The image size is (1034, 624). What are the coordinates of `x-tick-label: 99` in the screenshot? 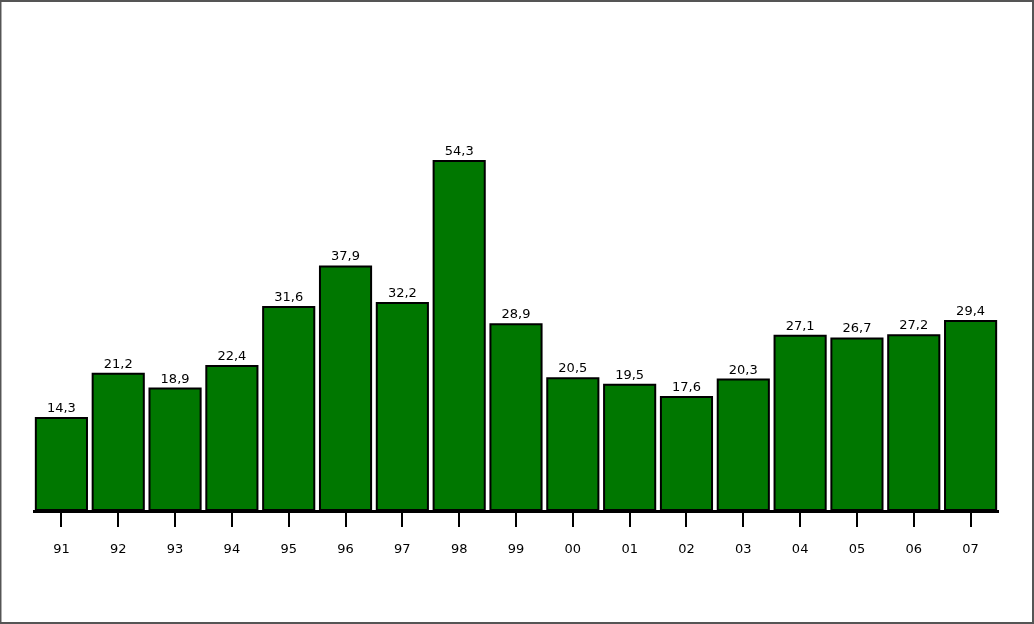 It's located at (516, 548).